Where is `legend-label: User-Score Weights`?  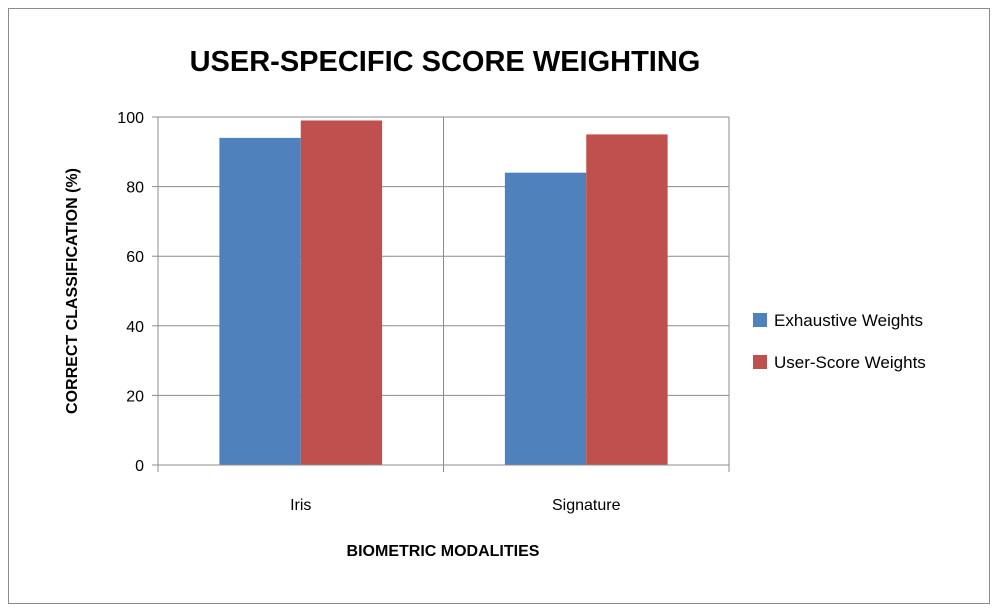 legend-label: User-Score Weights is located at coordinates (850, 362).